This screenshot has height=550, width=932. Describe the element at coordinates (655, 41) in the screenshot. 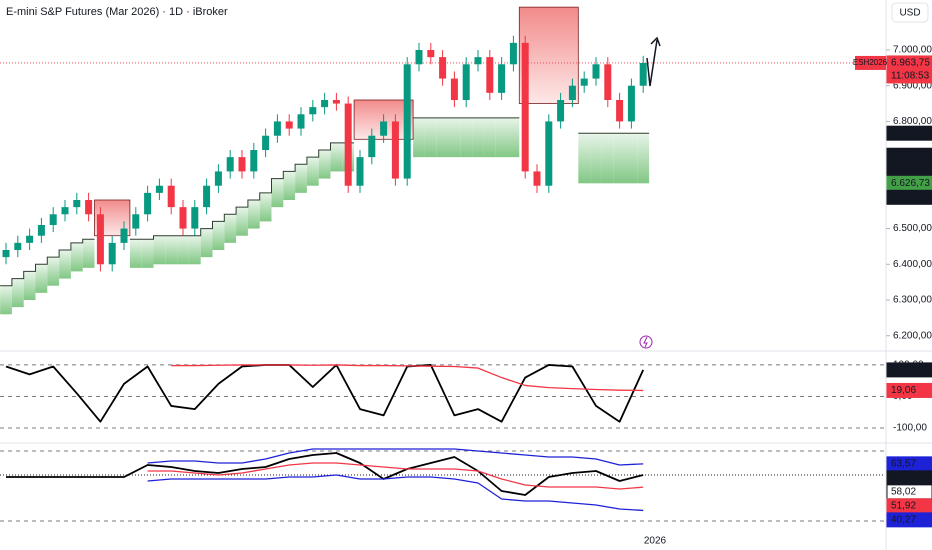

I see `arrow-head` at that location.